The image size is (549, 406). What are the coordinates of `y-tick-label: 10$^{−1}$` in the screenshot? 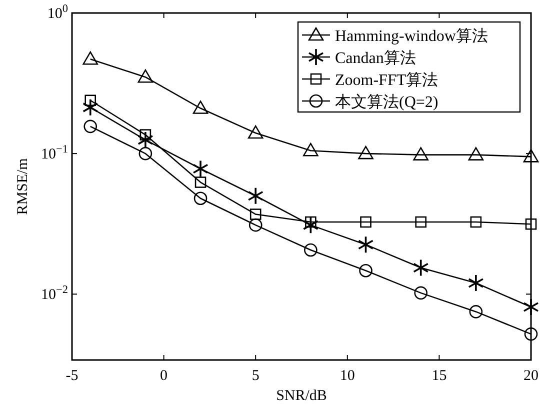 It's located at (54, 153).